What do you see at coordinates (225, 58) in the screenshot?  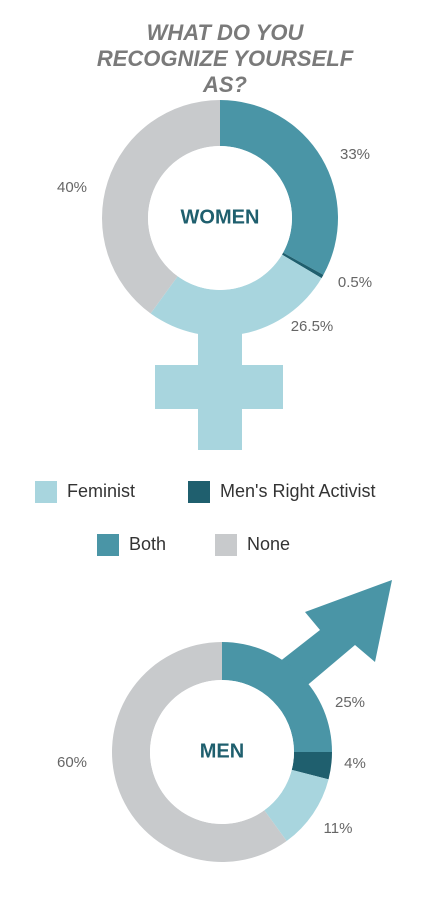 I see `title: WHAT DO YOU RECOGNIZE YOURSELF AS?` at bounding box center [225, 58].